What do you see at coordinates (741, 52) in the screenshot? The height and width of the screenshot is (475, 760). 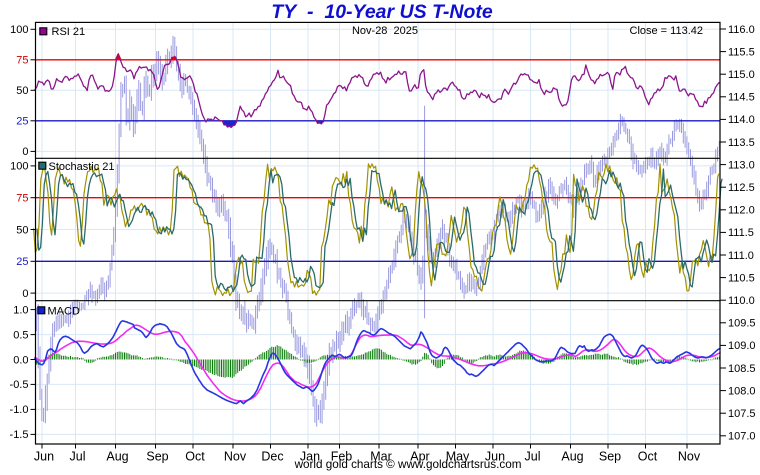 I see `svg-text: 115.5` at bounding box center [741, 52].